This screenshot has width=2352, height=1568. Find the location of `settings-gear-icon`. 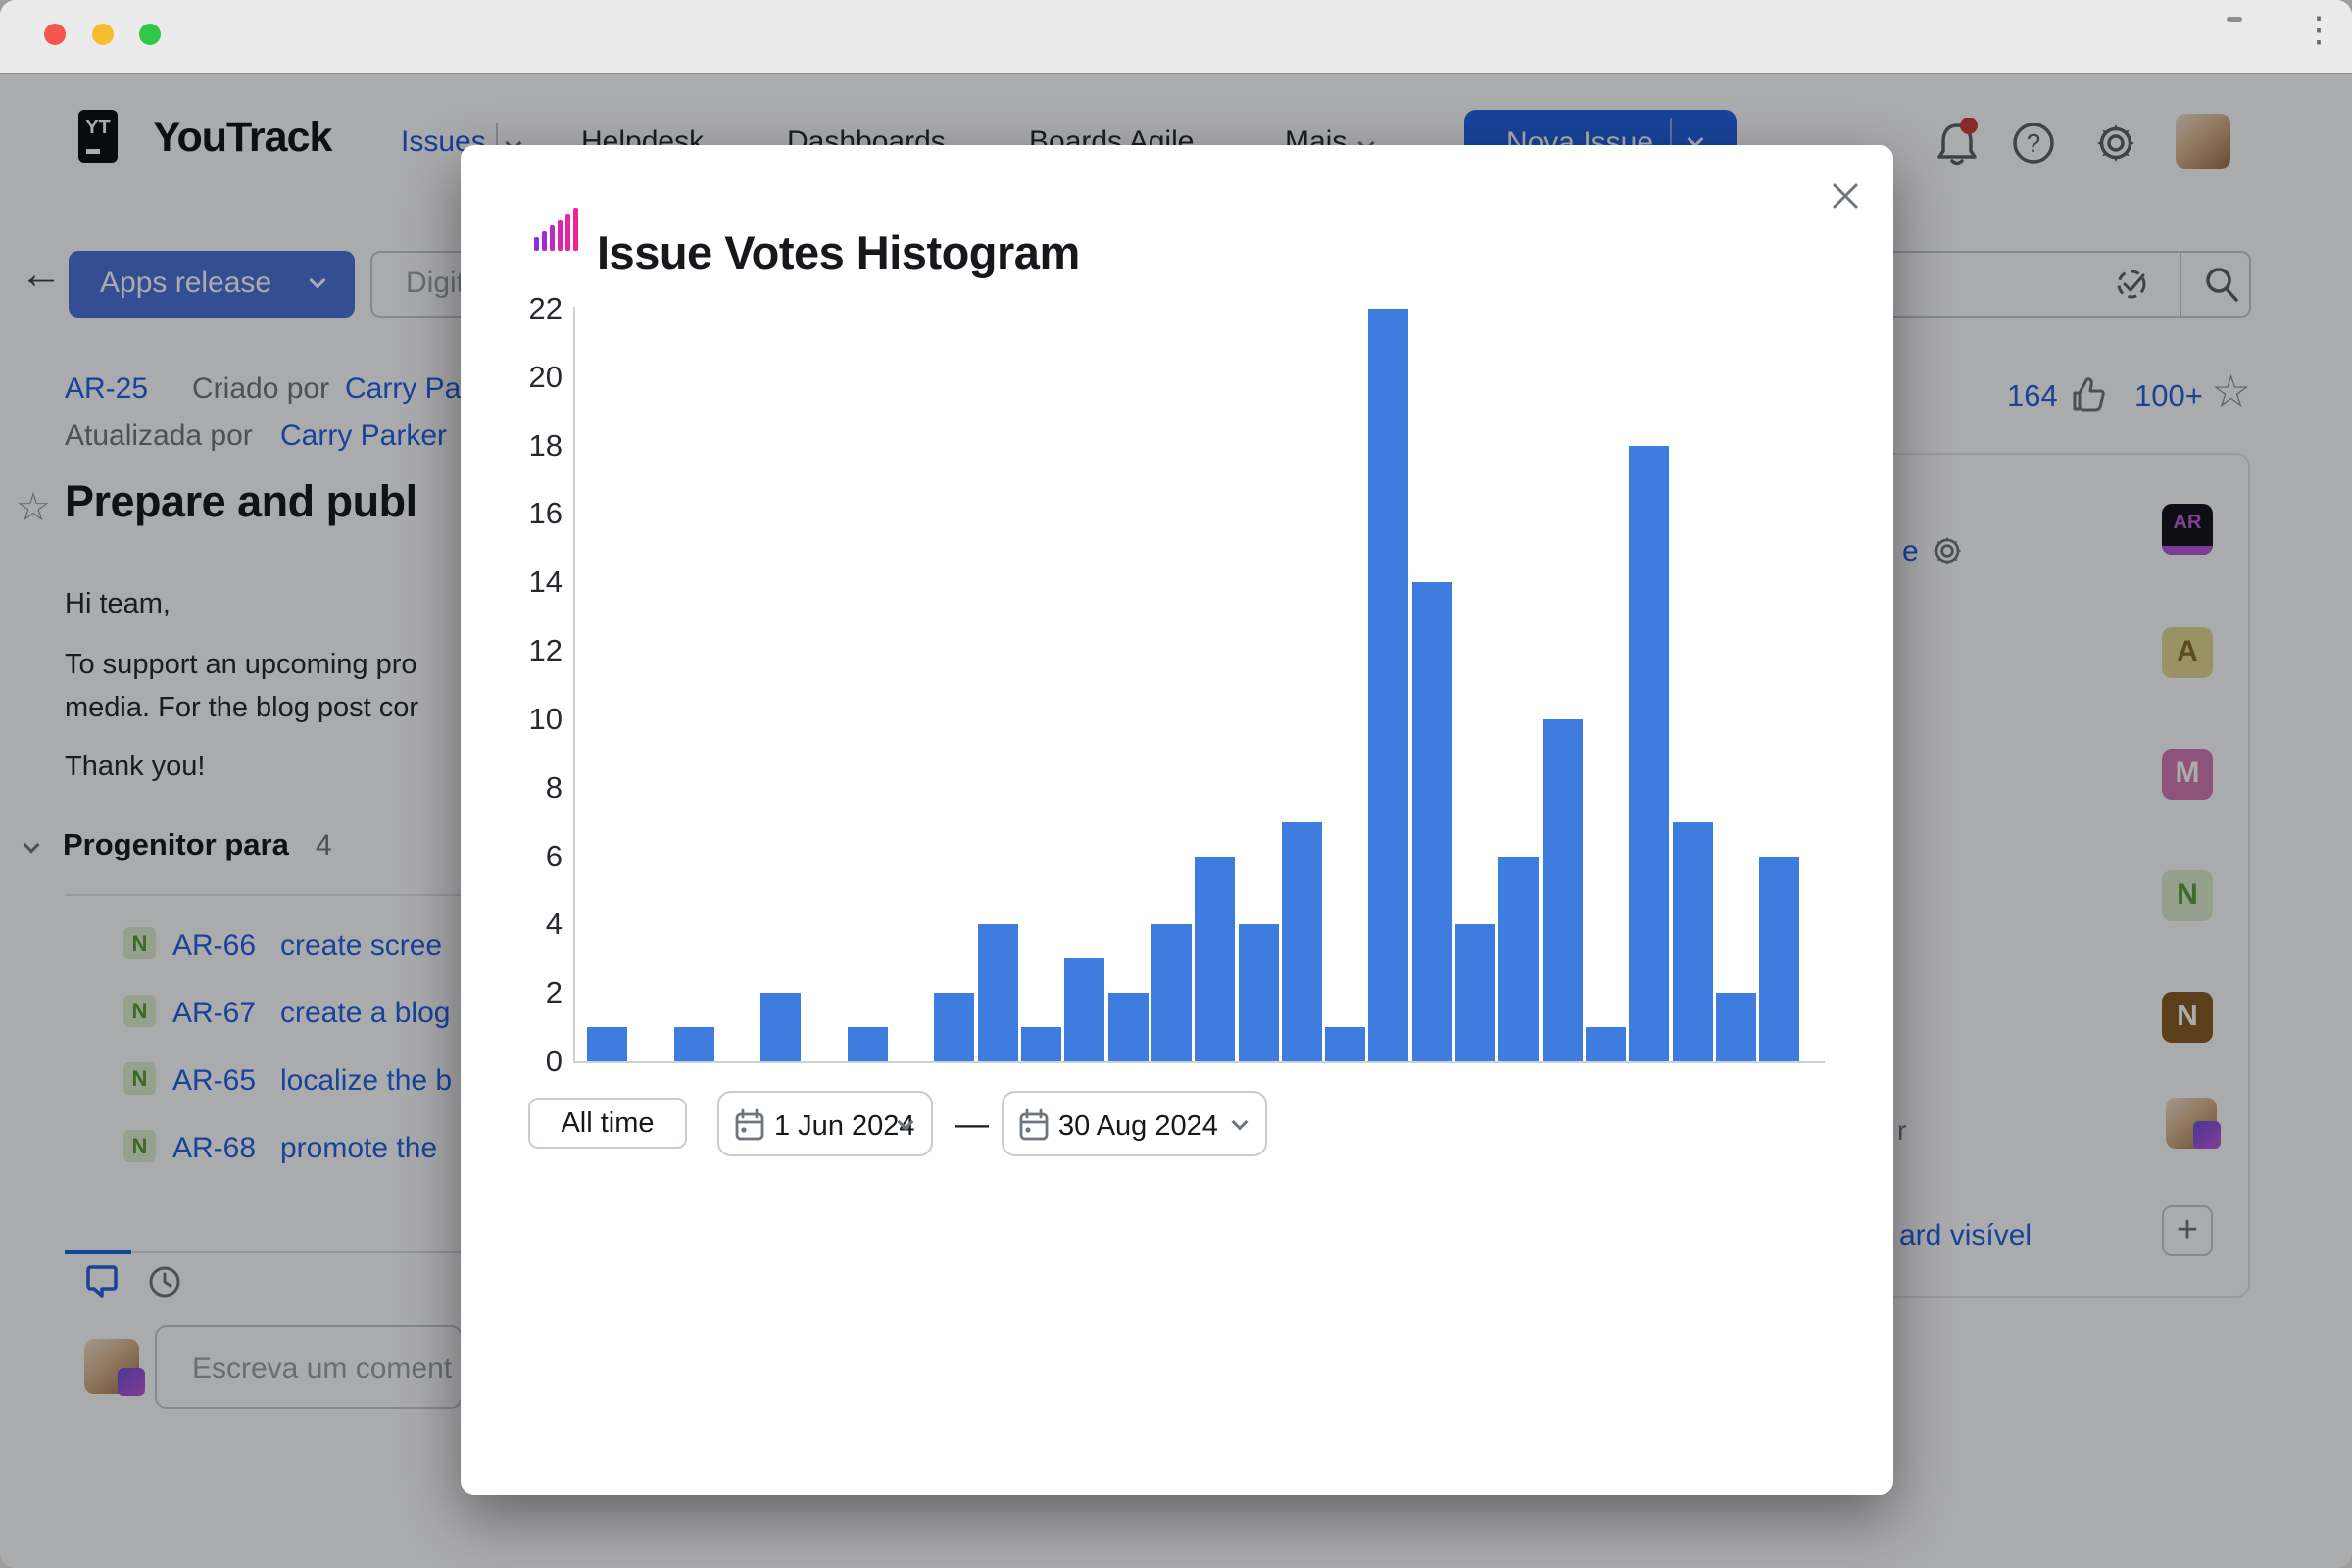

settings-gear-icon is located at coordinates (2115, 143).